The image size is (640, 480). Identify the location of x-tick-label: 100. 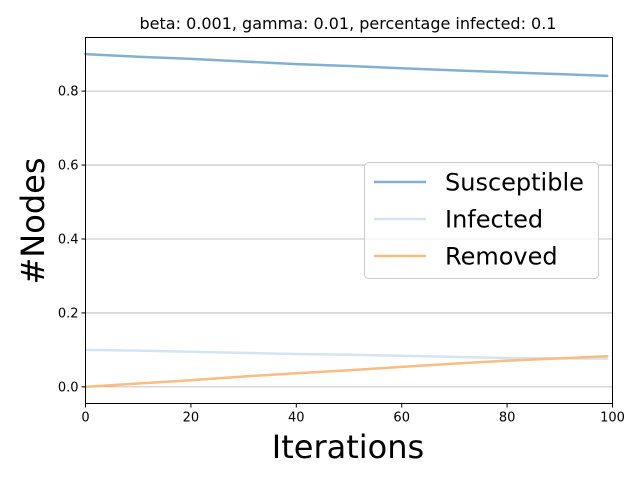
(612, 418).